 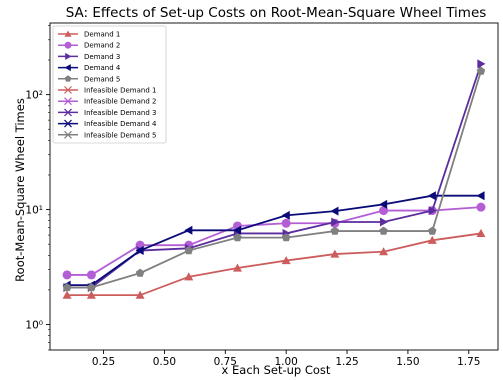 I want to click on x-tick-label: 1.00, so click(x=285, y=362).